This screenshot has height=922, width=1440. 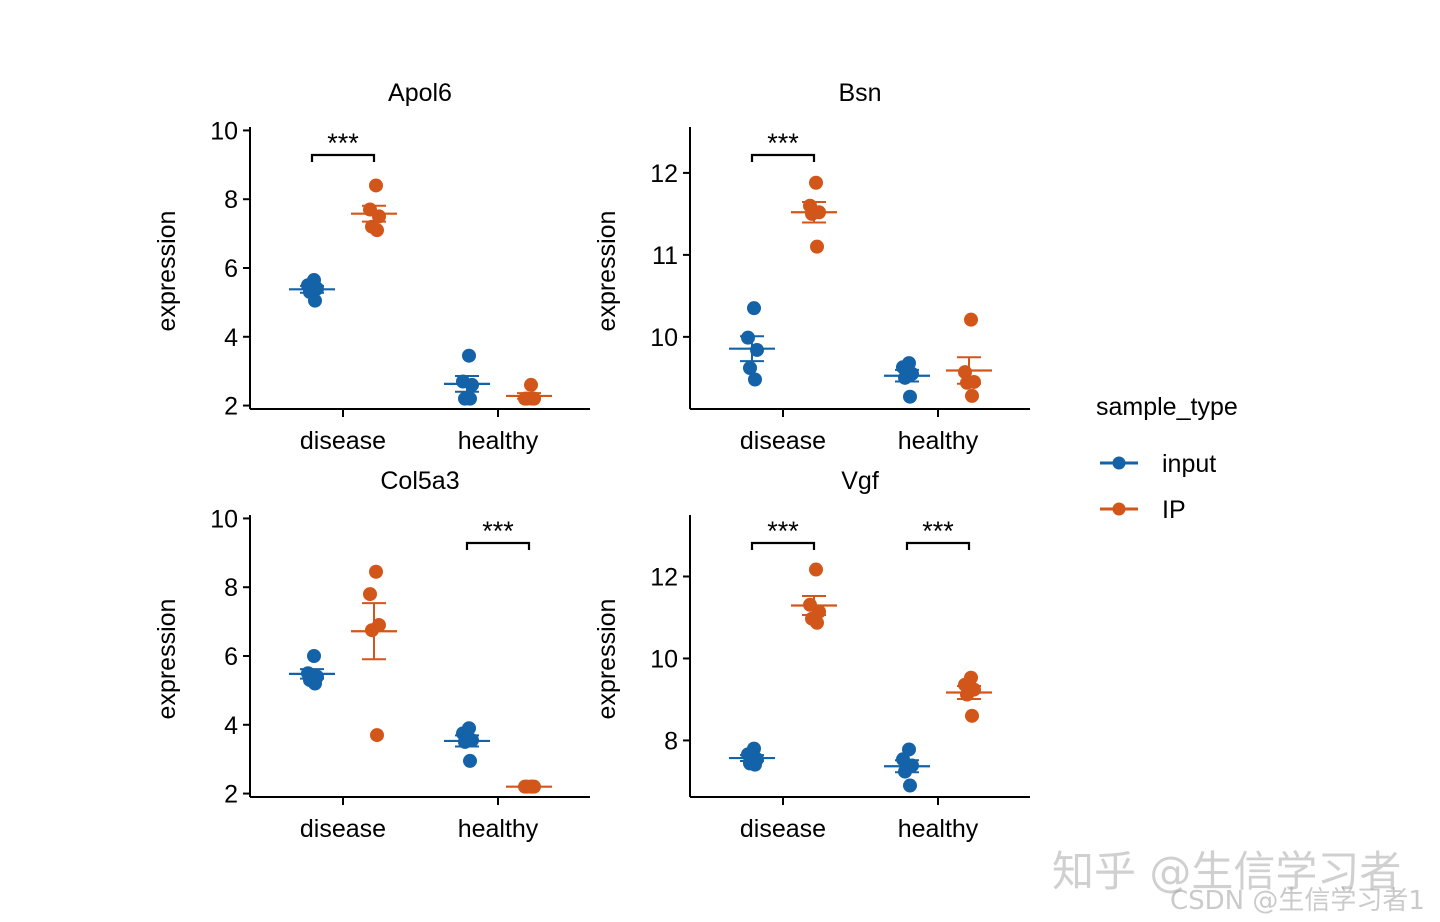 I want to click on watermark-zhihu: 知乎 @生信学习者, so click(x=1227, y=871).